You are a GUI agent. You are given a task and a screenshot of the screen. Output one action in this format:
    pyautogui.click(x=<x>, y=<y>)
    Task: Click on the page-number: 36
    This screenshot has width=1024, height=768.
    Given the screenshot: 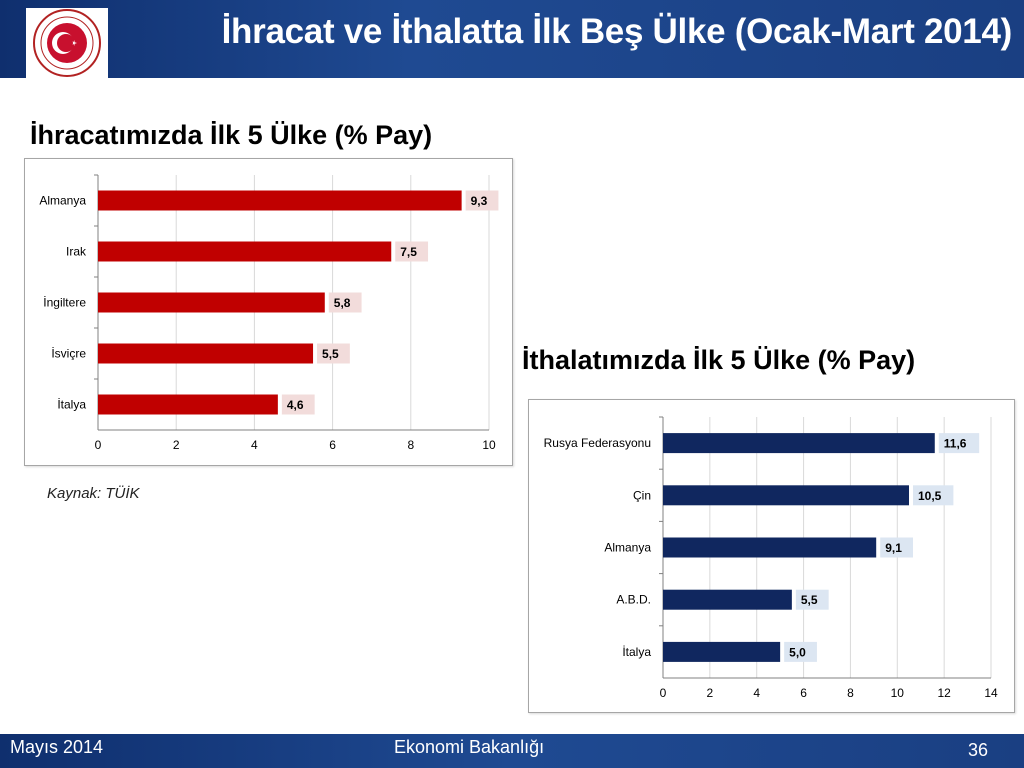 What is the action you would take?
    pyautogui.click(x=977, y=750)
    